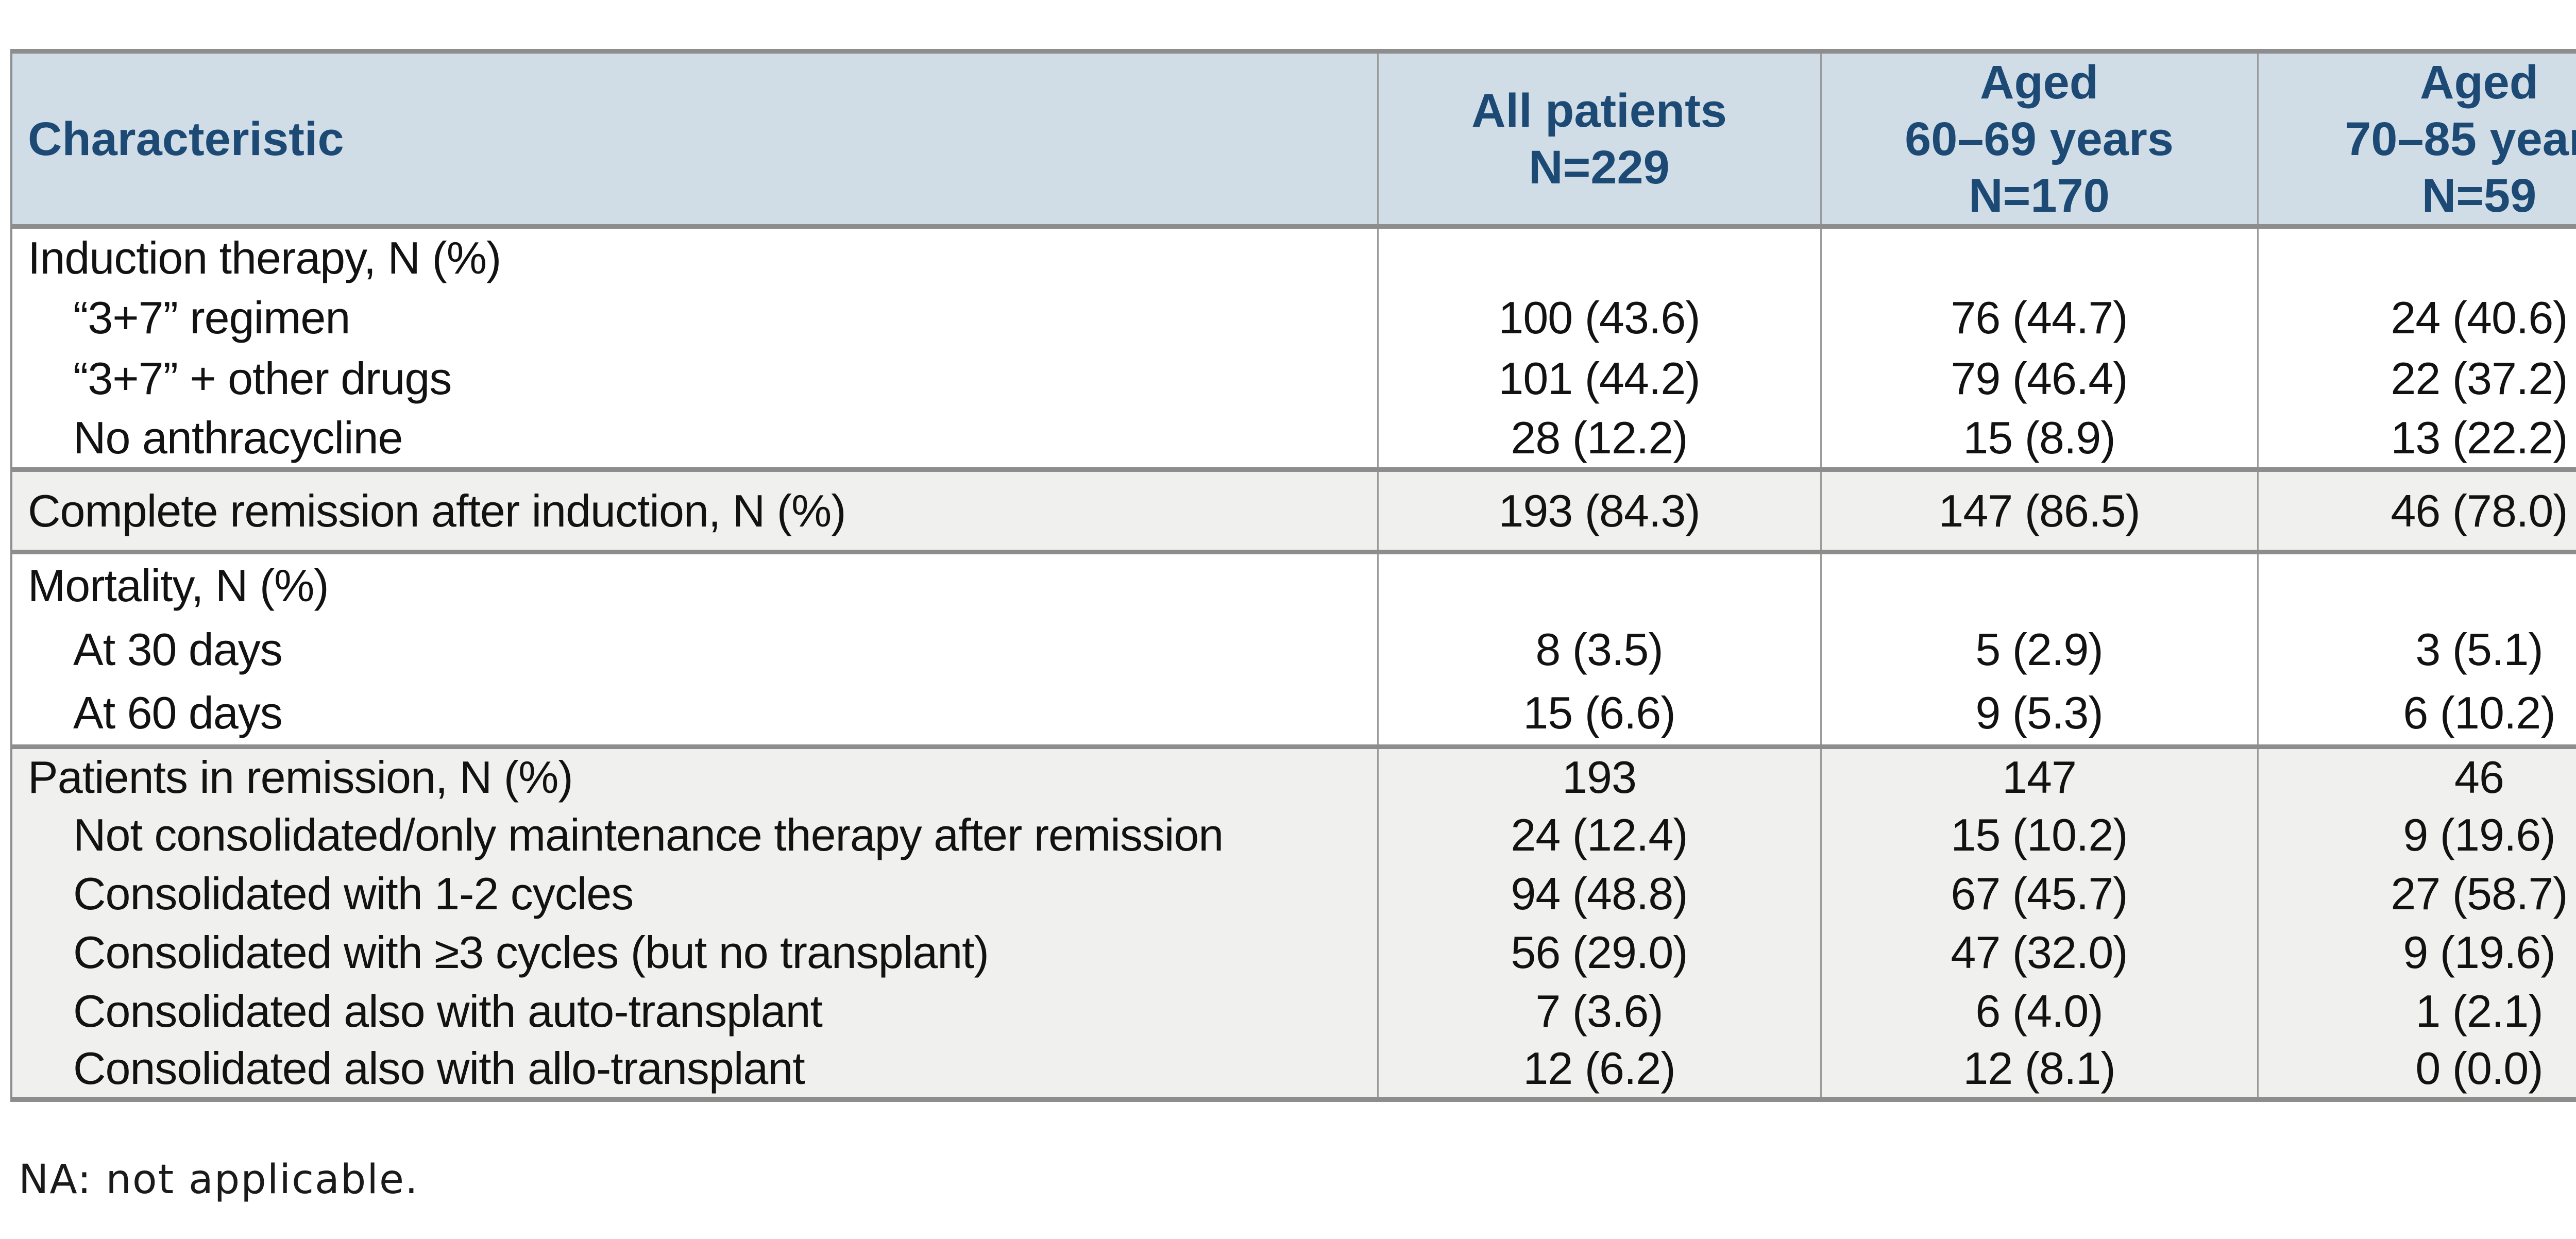 The width and height of the screenshot is (2576, 1239). What do you see at coordinates (2416, 1011) in the screenshot?
I see `cell-aged-70-85: 1 (2.1)` at bounding box center [2416, 1011].